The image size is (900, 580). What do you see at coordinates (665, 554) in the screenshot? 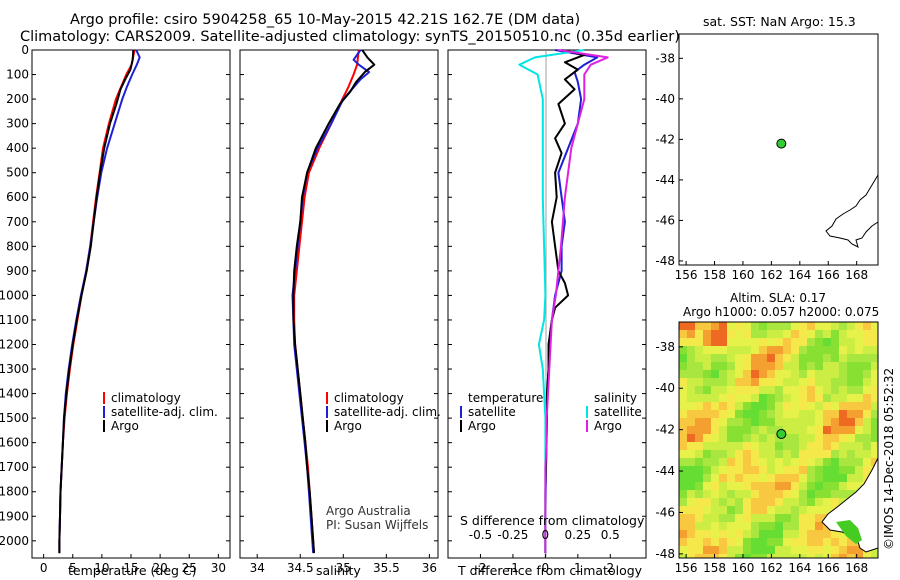
I see `sla-map-ytick-label: -48` at bounding box center [665, 554].